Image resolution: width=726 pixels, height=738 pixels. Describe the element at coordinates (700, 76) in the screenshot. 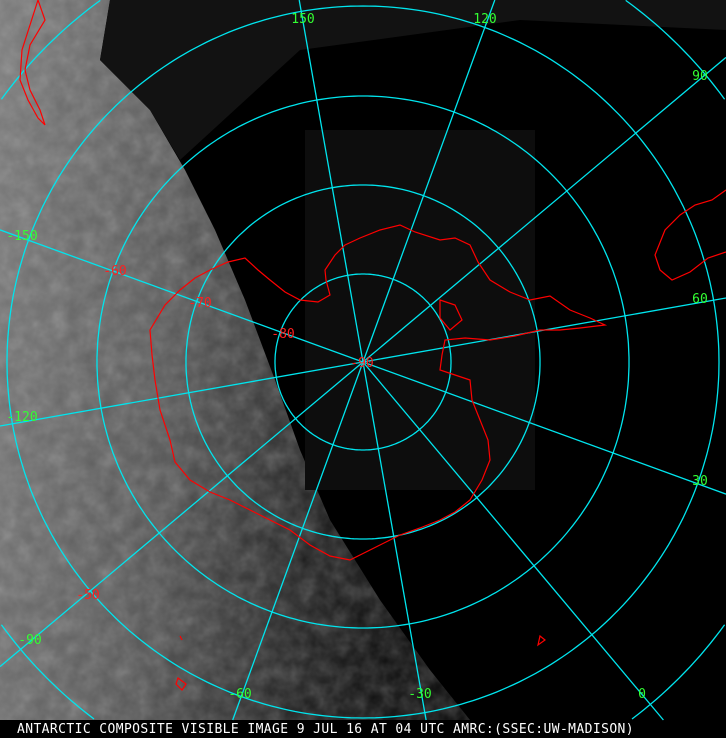

I see `longitude-label: 90` at that location.